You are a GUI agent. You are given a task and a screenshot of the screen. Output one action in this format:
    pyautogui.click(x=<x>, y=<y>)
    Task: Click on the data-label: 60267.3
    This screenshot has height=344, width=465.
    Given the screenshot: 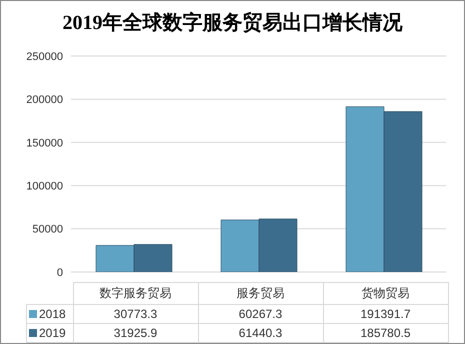 What is the action you would take?
    pyautogui.click(x=260, y=314)
    